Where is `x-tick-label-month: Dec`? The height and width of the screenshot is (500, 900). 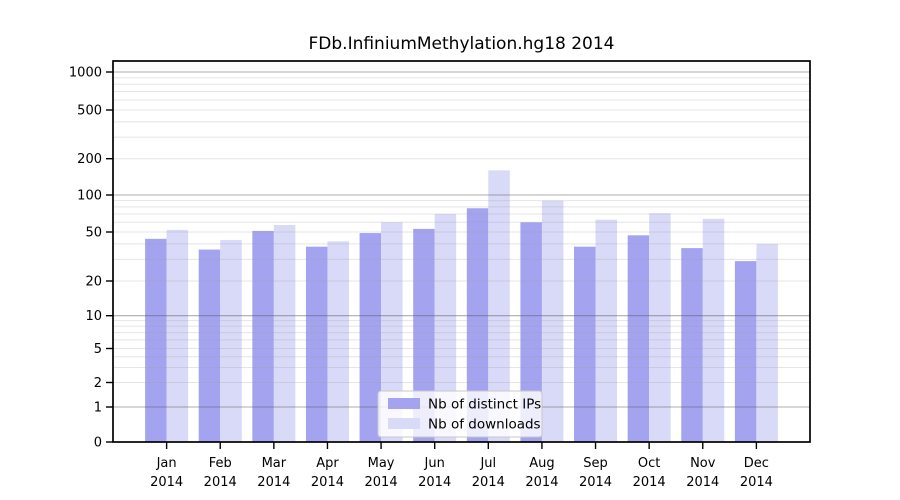
x-tick-label-month: Dec is located at coordinates (756, 463).